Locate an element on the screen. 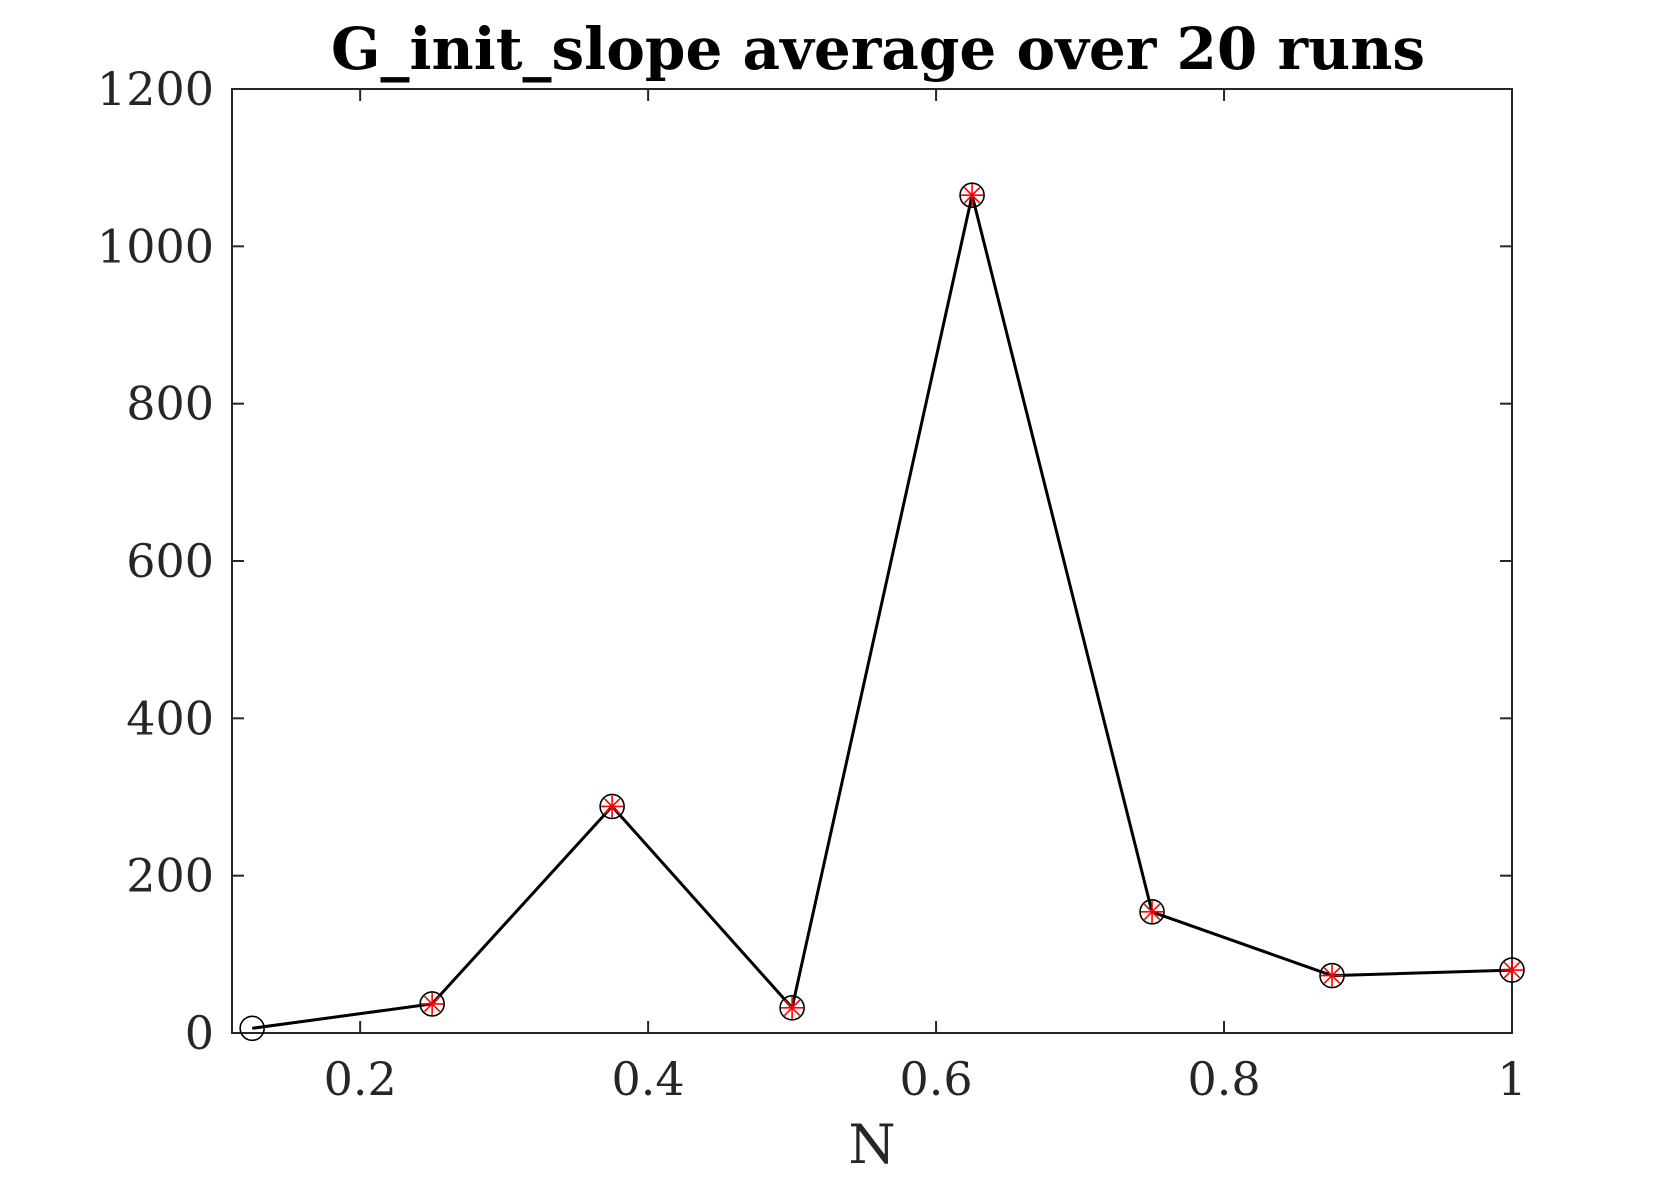 The image size is (1653, 1181). y-tick-labels: 0 200 400 600 800 1000 1200 is located at coordinates (155, 561).